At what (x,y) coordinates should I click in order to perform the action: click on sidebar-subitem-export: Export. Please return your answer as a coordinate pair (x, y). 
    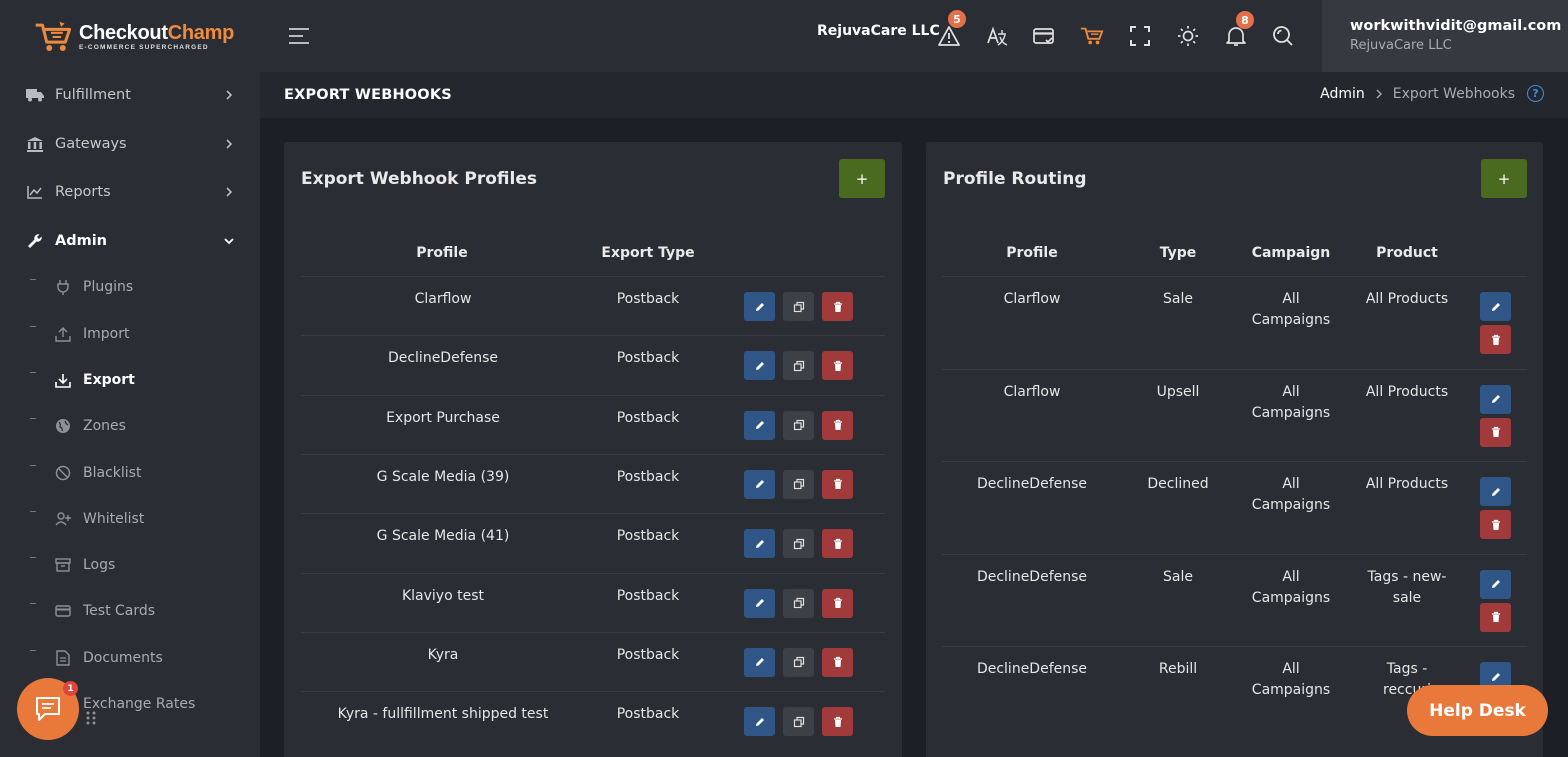
    Looking at the image, I should click on (130, 380).